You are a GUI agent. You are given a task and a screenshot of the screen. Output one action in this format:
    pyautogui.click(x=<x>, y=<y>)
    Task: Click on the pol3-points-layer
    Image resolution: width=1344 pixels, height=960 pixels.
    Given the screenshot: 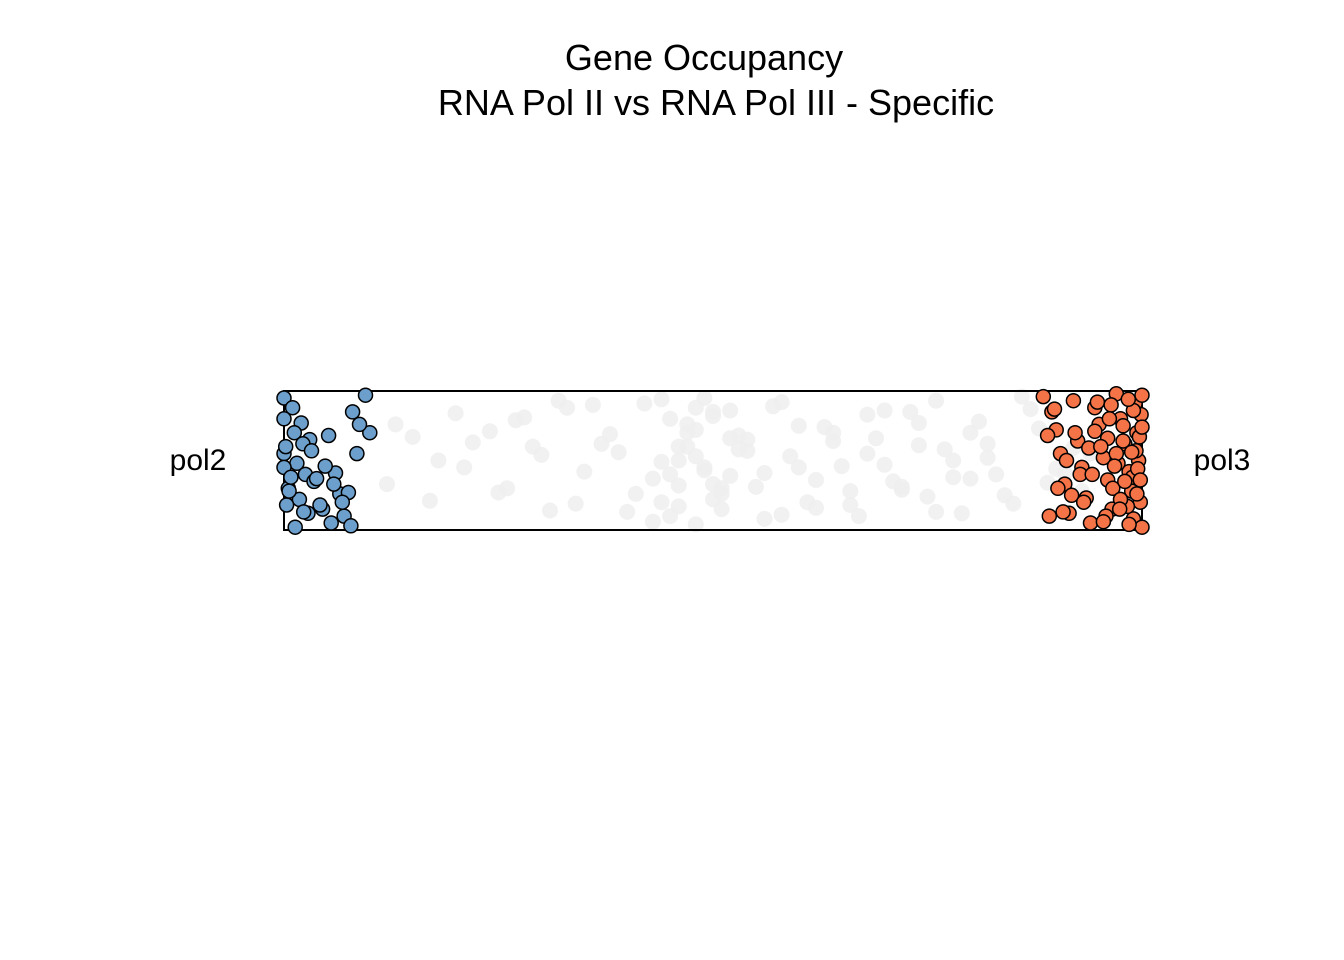 What is the action you would take?
    pyautogui.click(x=1092, y=460)
    